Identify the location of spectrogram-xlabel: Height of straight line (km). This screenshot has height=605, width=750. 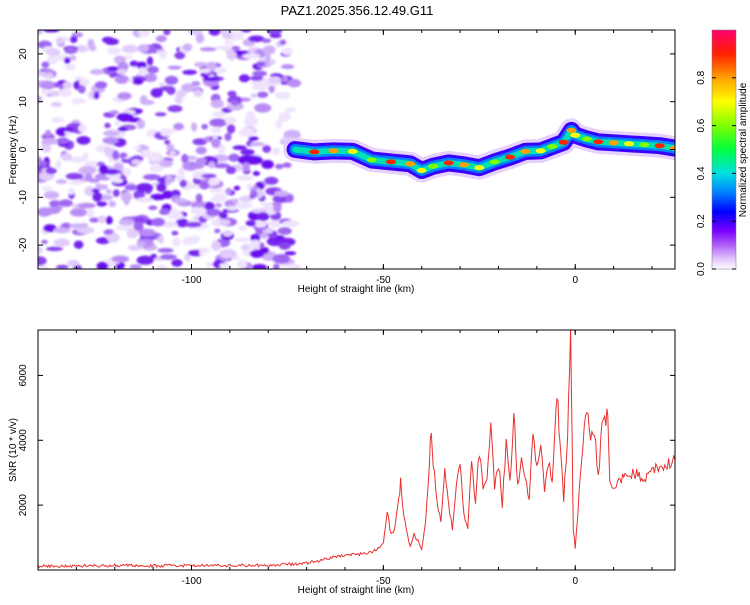
(356, 289).